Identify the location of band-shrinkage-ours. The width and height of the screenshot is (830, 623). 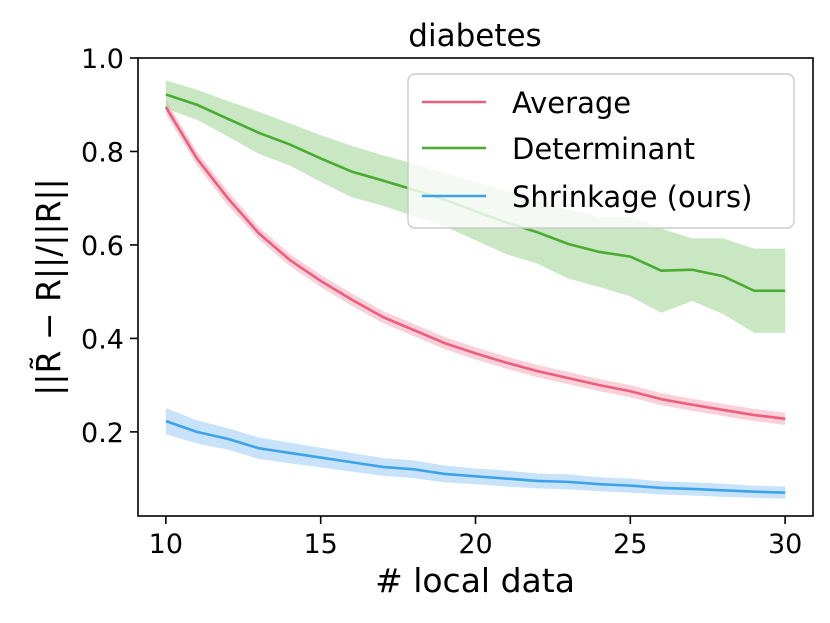
(475, 453).